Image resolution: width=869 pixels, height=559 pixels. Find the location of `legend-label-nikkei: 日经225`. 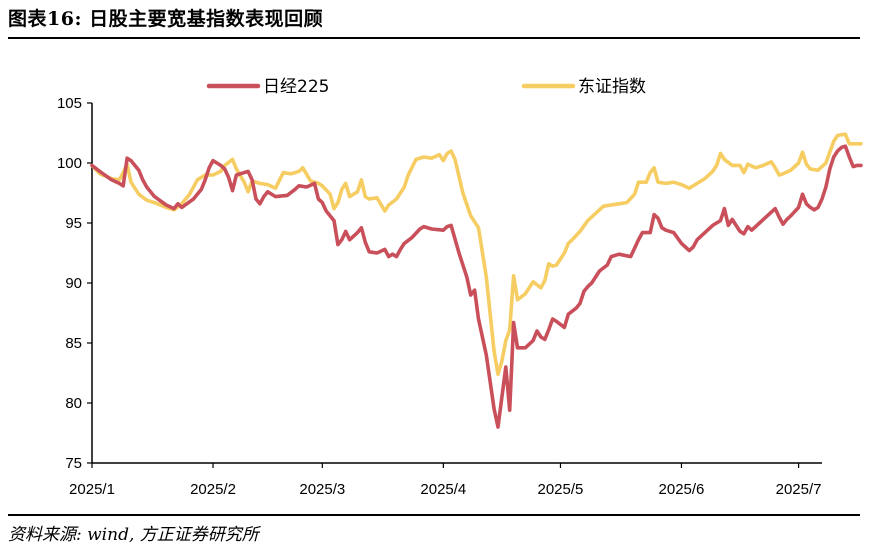

legend-label-nikkei: 日经225 is located at coordinates (296, 87).